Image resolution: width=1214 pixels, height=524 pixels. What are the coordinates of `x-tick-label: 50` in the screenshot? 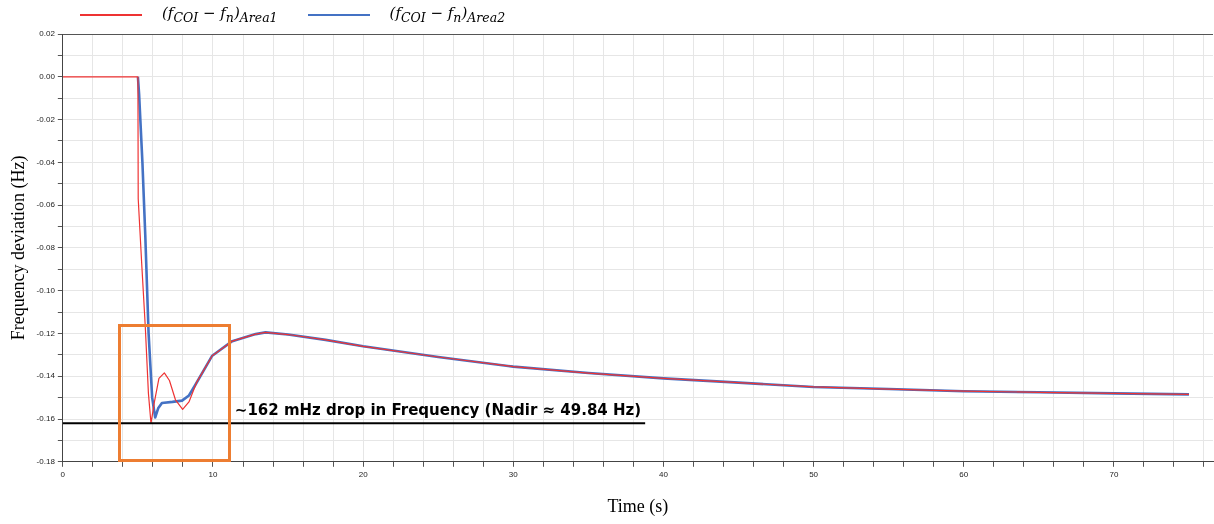 It's located at (814, 474).